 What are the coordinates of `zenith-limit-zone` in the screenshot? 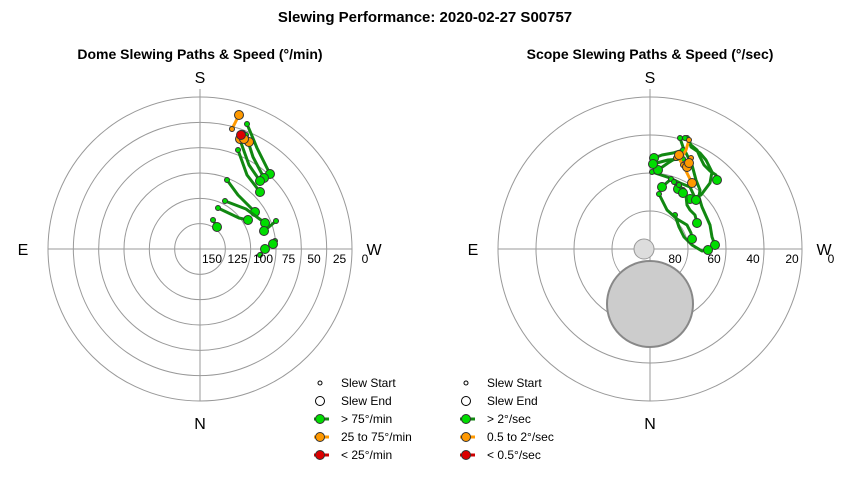 It's located at (650, 304).